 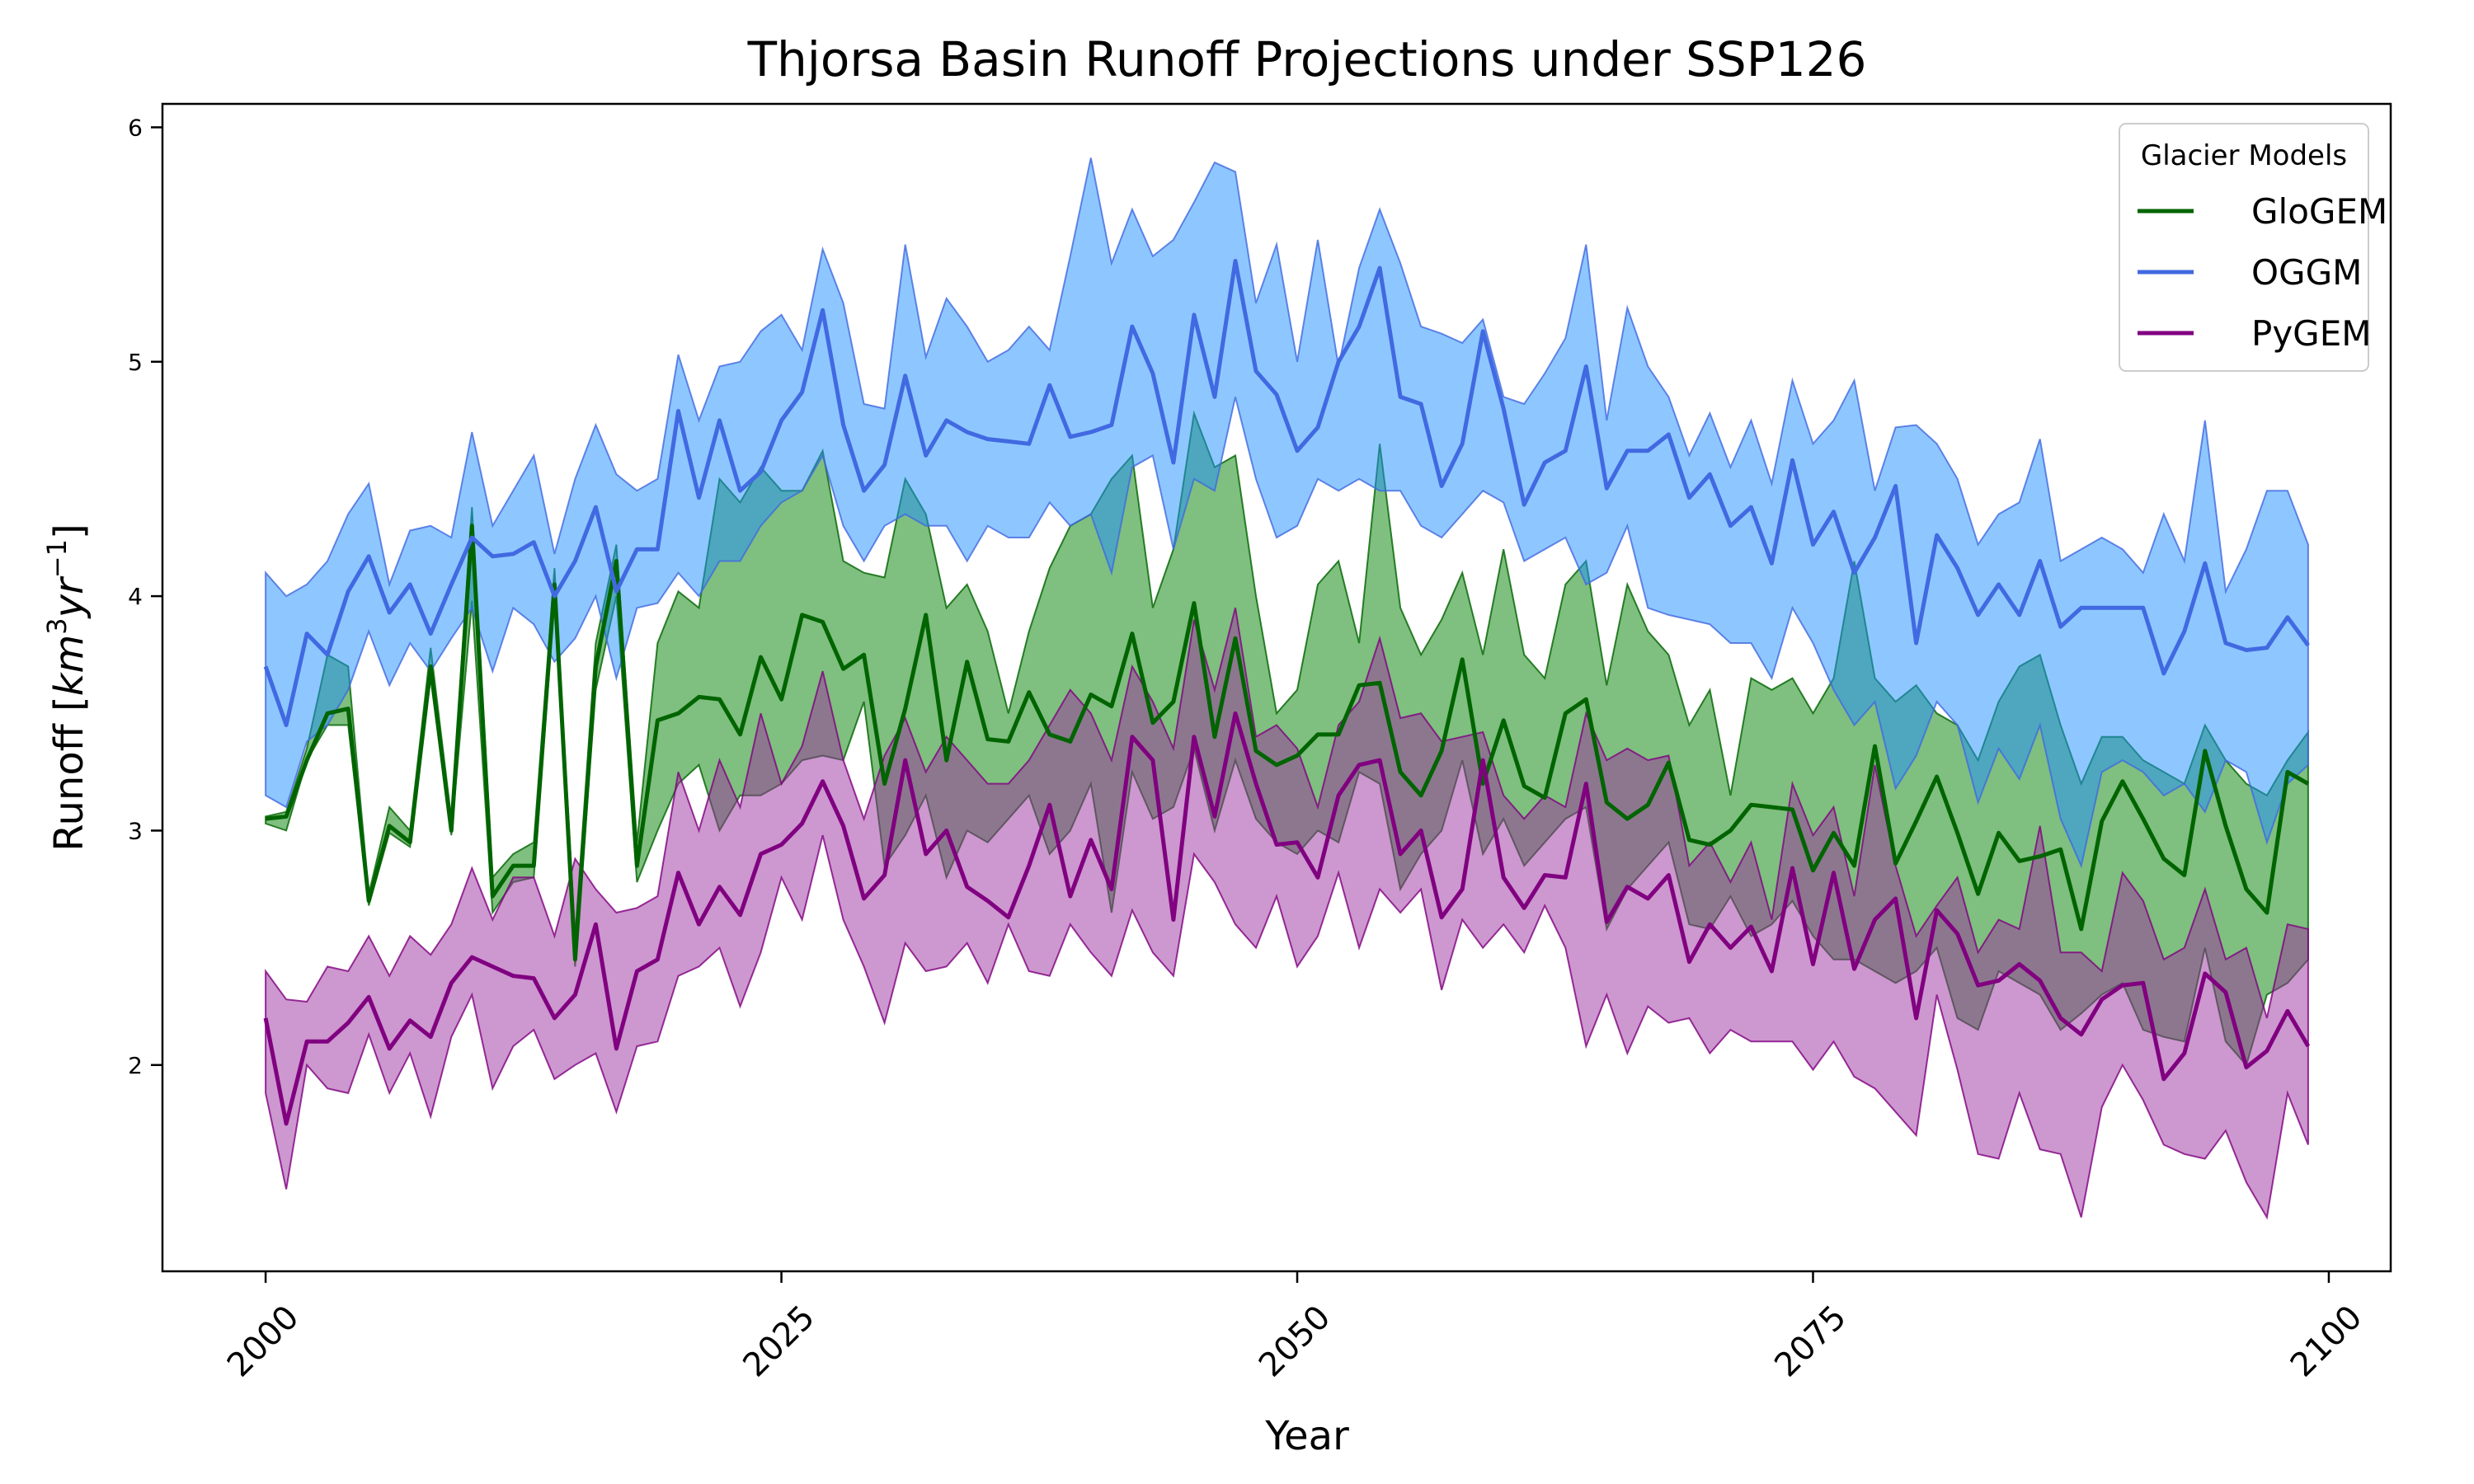 I want to click on legend-box, so click(x=2244, y=247).